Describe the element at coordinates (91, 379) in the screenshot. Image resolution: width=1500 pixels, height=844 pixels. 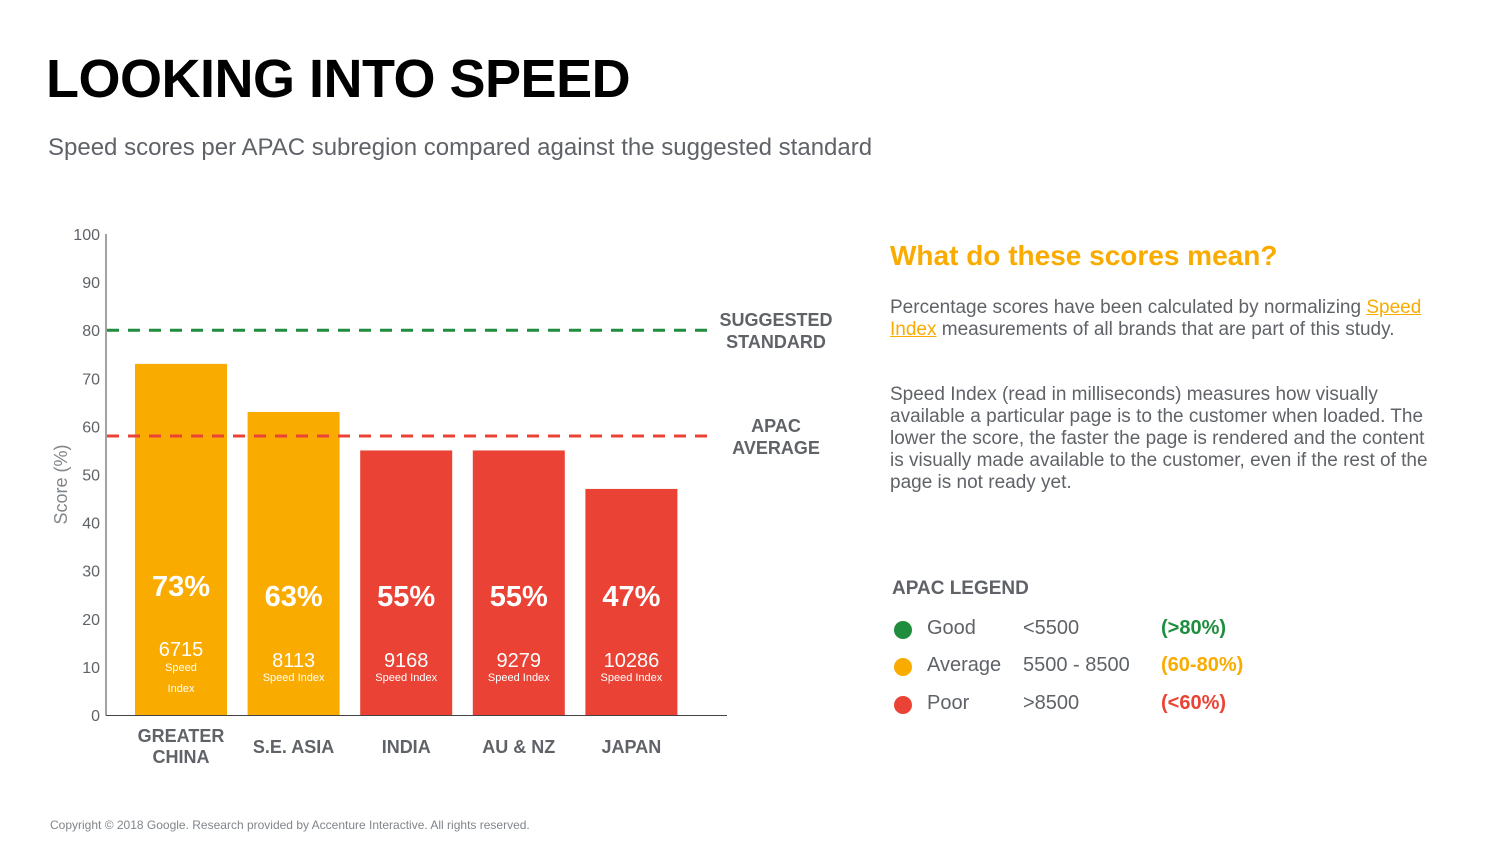
I see `y-tick-label: 70` at that location.